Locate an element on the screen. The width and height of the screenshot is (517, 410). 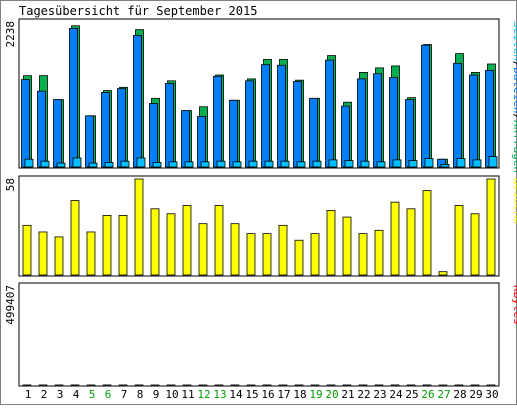
legend-hits-2: Dateien is located at coordinates (514, 90).